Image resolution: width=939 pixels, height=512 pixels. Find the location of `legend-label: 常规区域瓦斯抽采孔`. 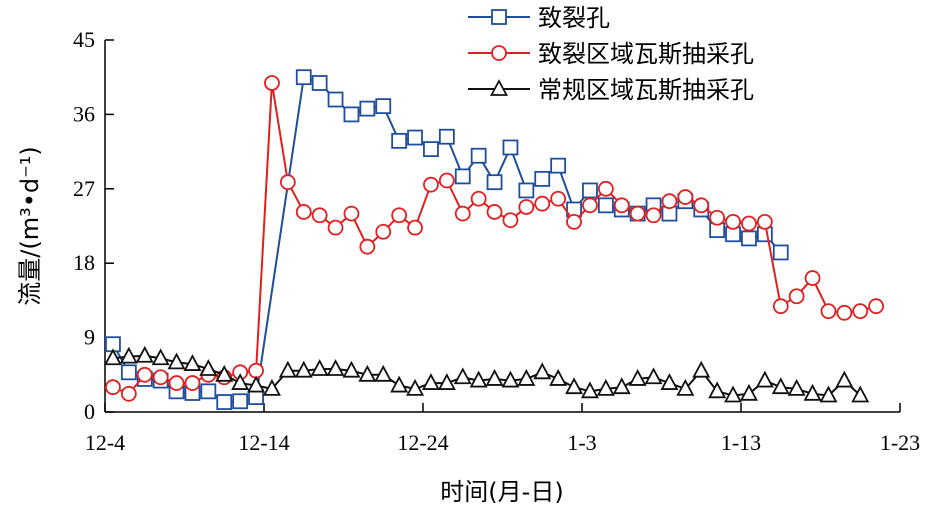

legend-label: 常规区域瓦斯抽采孔 is located at coordinates (646, 90).